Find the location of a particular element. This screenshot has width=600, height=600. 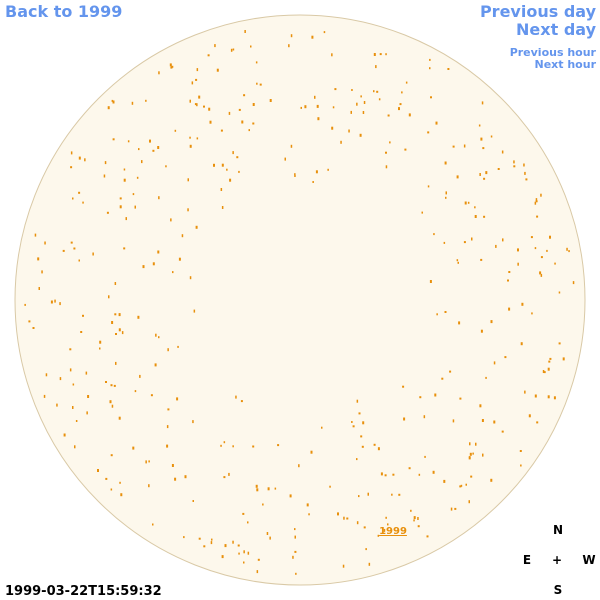

next-day-link: Next day is located at coordinates (556, 29).